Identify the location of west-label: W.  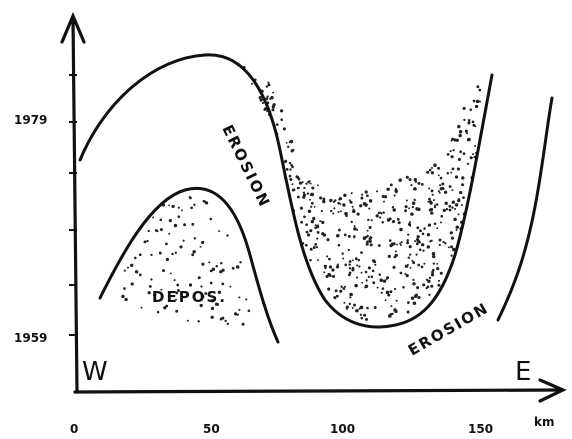
(95, 372).